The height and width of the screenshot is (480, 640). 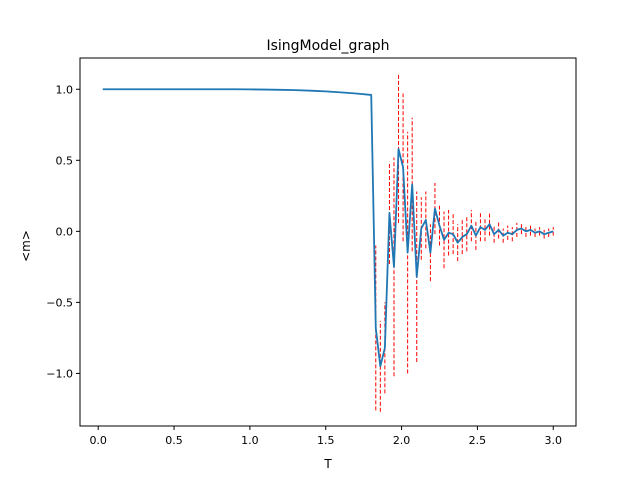 What do you see at coordinates (402, 440) in the screenshot?
I see `x-tick-label: 2.0` at bounding box center [402, 440].